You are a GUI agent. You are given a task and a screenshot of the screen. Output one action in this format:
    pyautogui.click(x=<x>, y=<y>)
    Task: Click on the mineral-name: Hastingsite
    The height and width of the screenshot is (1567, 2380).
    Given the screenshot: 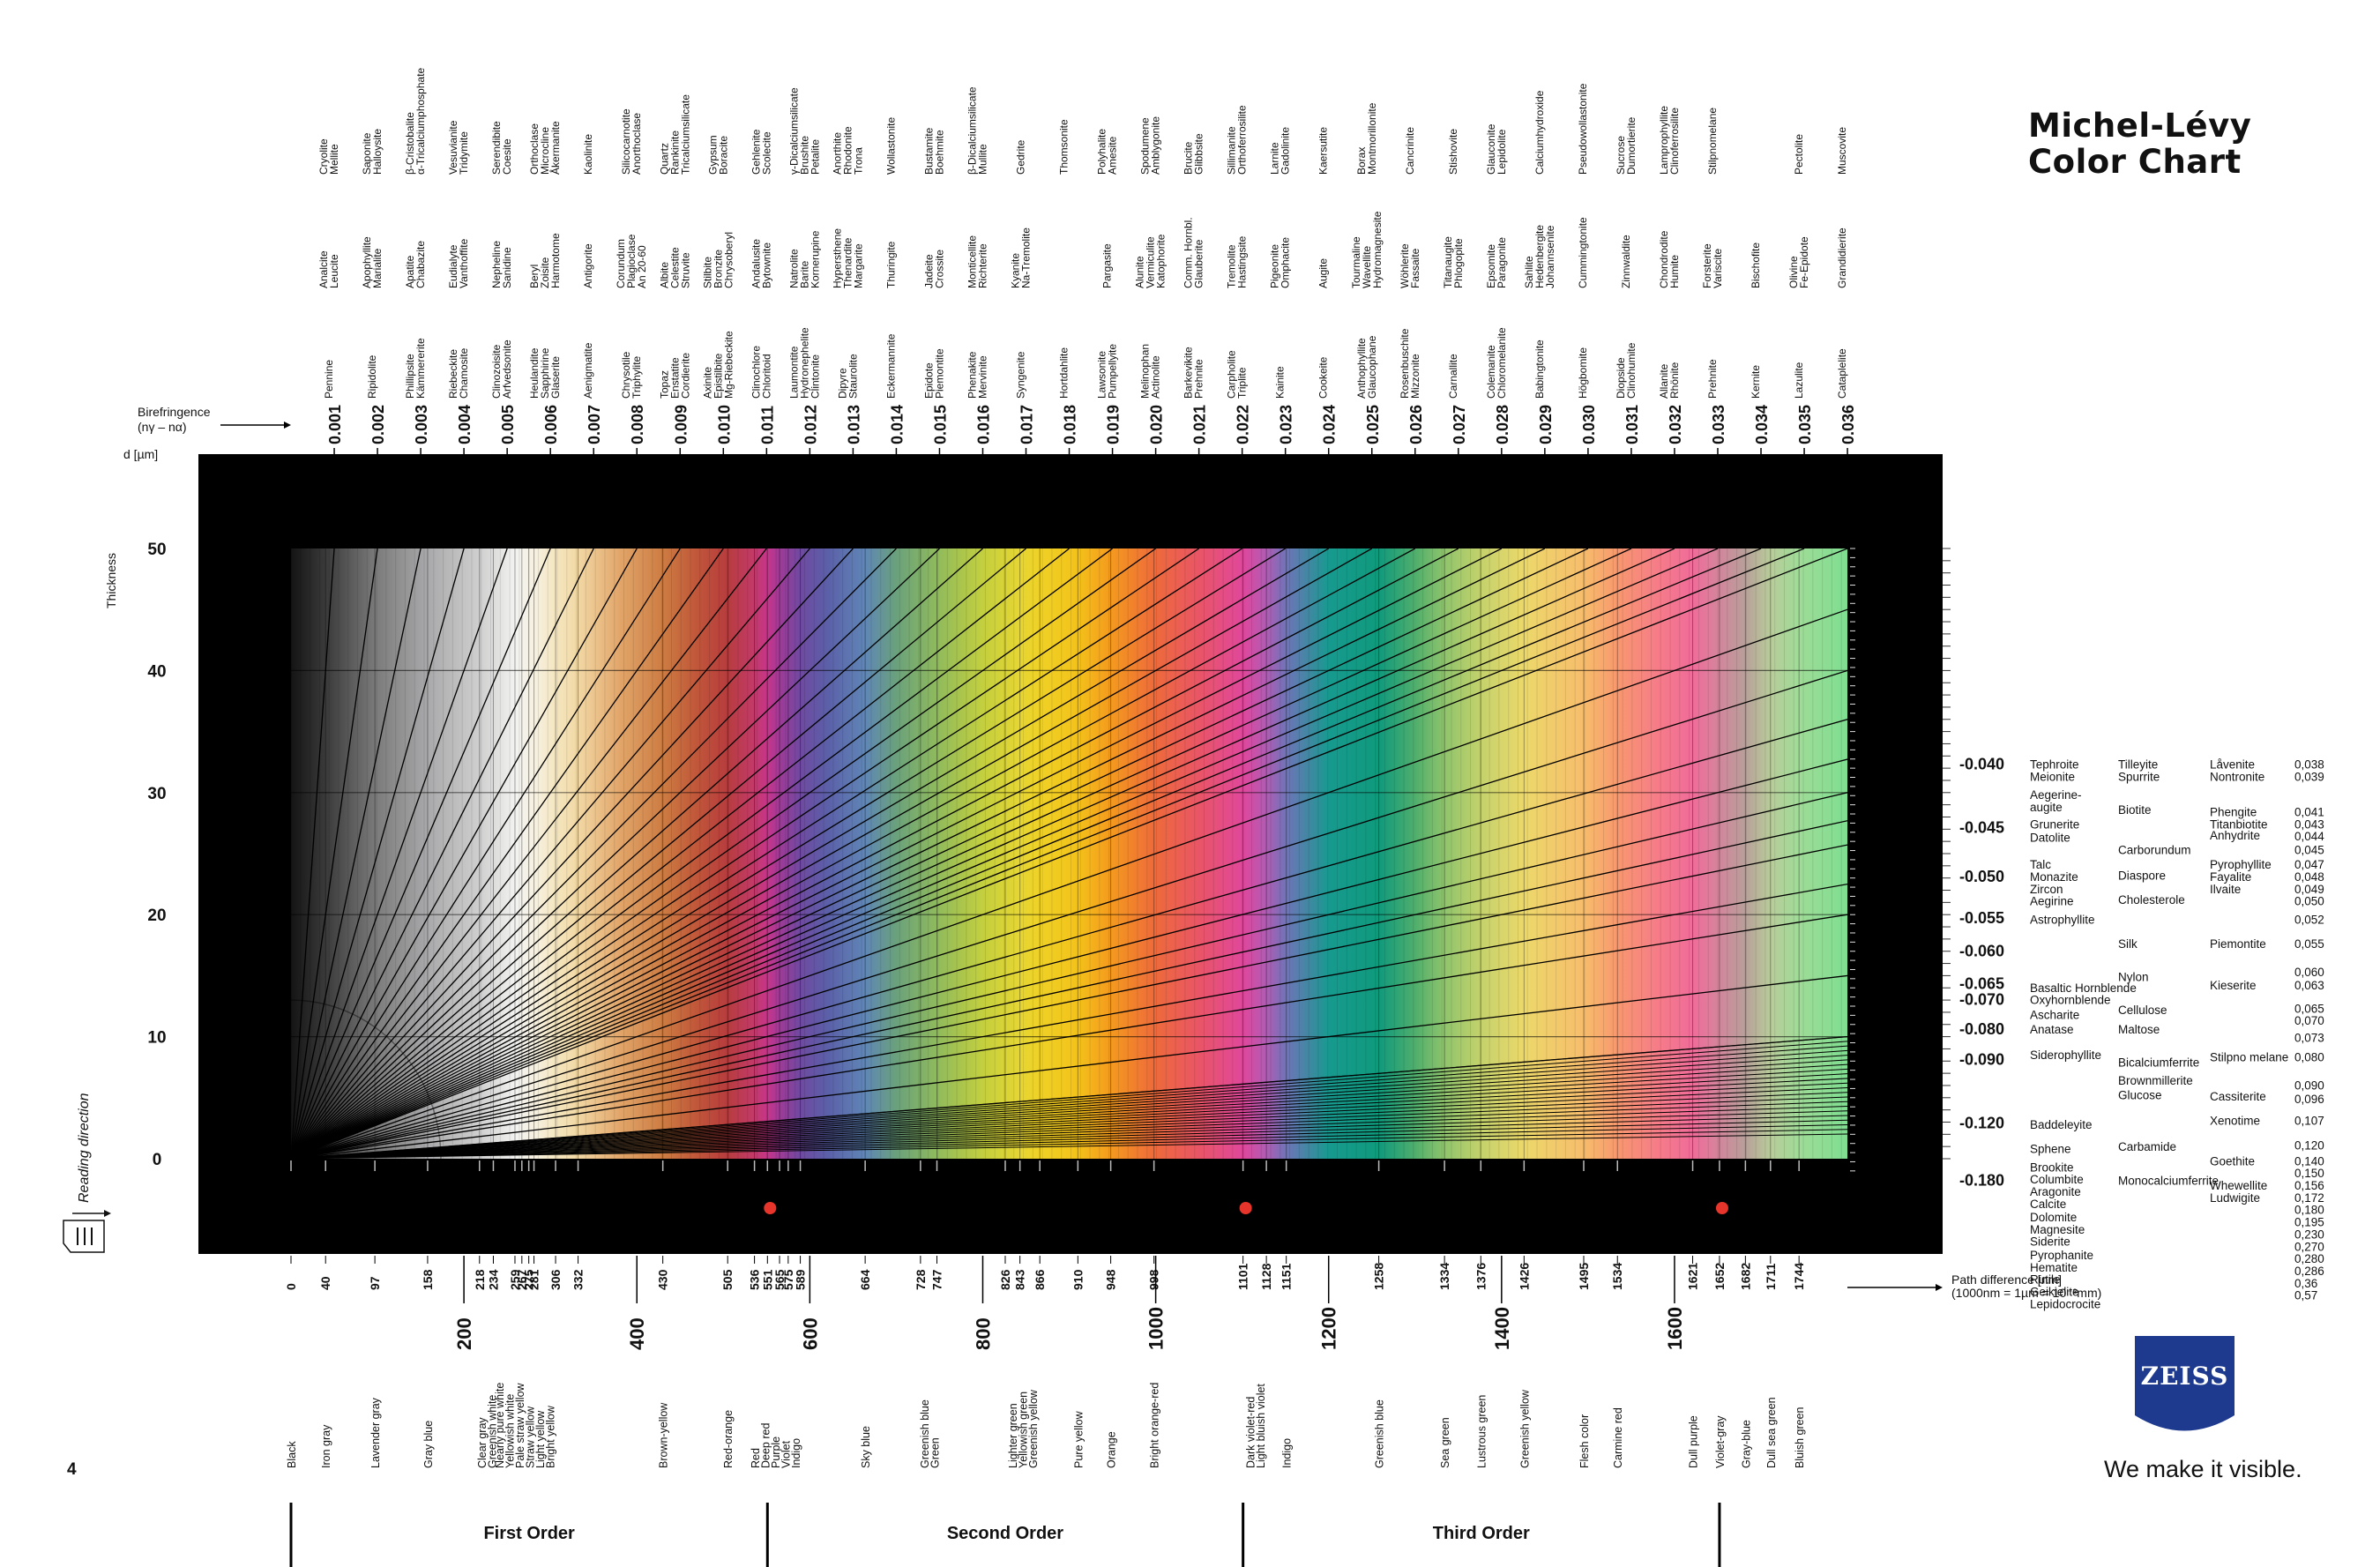 What is the action you would take?
    pyautogui.click(x=1242, y=261)
    